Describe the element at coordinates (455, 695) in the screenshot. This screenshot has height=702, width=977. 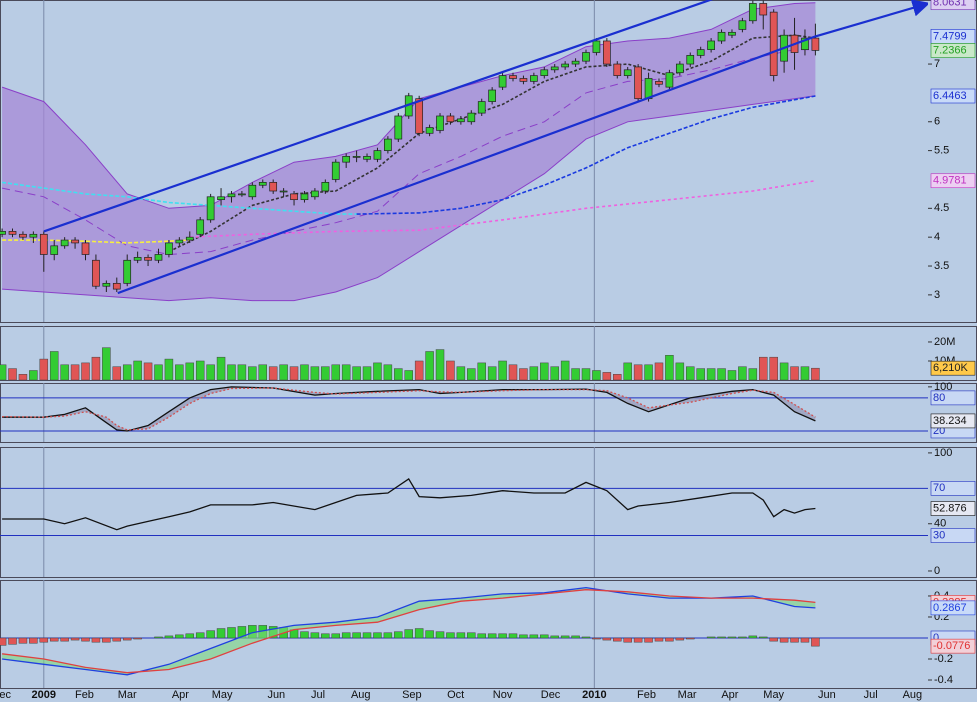
I see `x-tick-label: Oct` at that location.